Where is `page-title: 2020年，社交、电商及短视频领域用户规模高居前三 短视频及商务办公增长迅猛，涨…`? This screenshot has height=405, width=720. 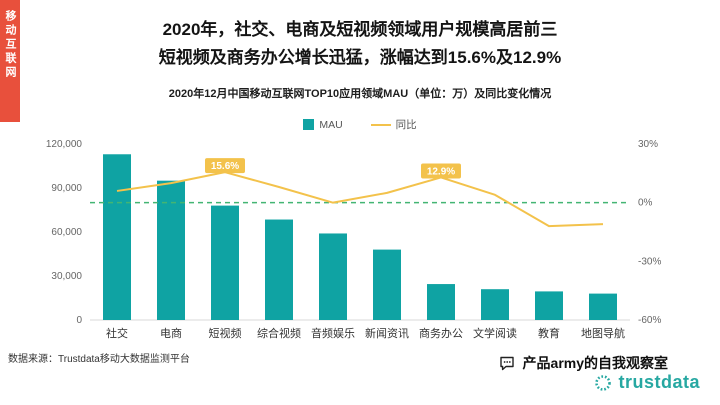 page-title: 2020年，社交、电商及短视频领域用户规模高居前三 短视频及商务办公增长迅猛，涨… is located at coordinates (360, 44).